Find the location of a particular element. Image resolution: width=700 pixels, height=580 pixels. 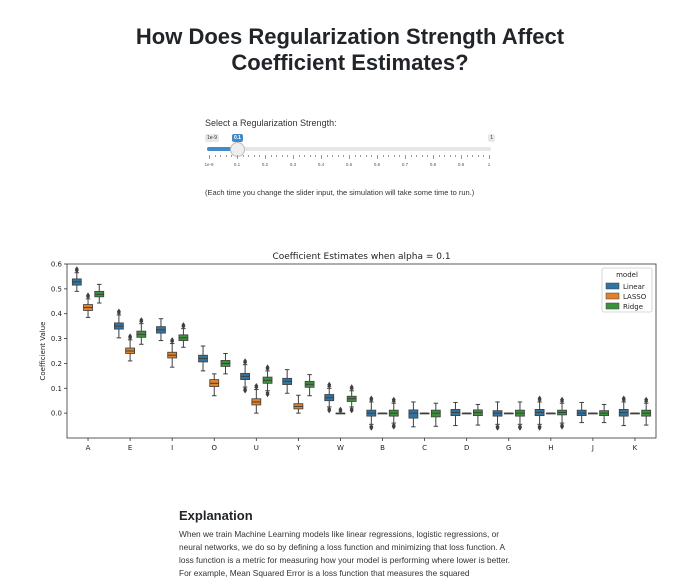

x-tick-label: I is located at coordinates (172, 448).